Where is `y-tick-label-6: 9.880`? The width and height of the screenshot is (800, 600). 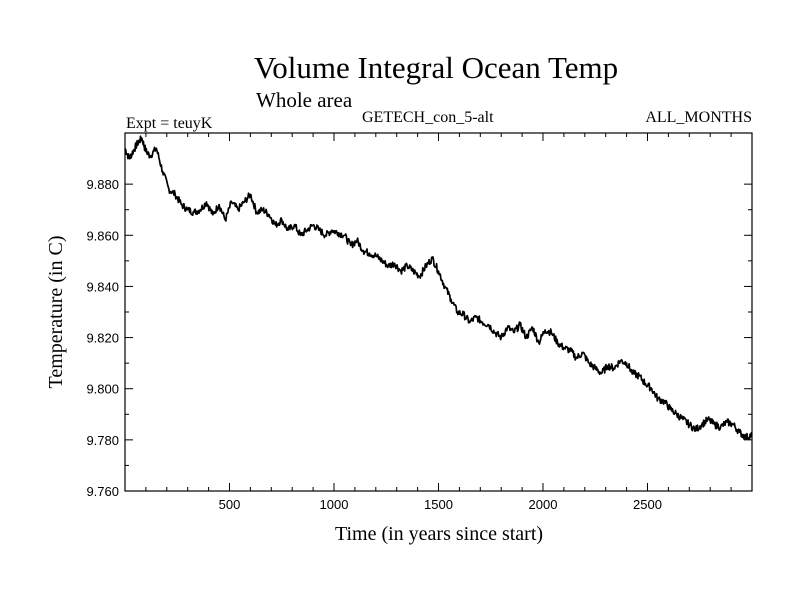 y-tick-label-6: 9.880 is located at coordinates (102, 184).